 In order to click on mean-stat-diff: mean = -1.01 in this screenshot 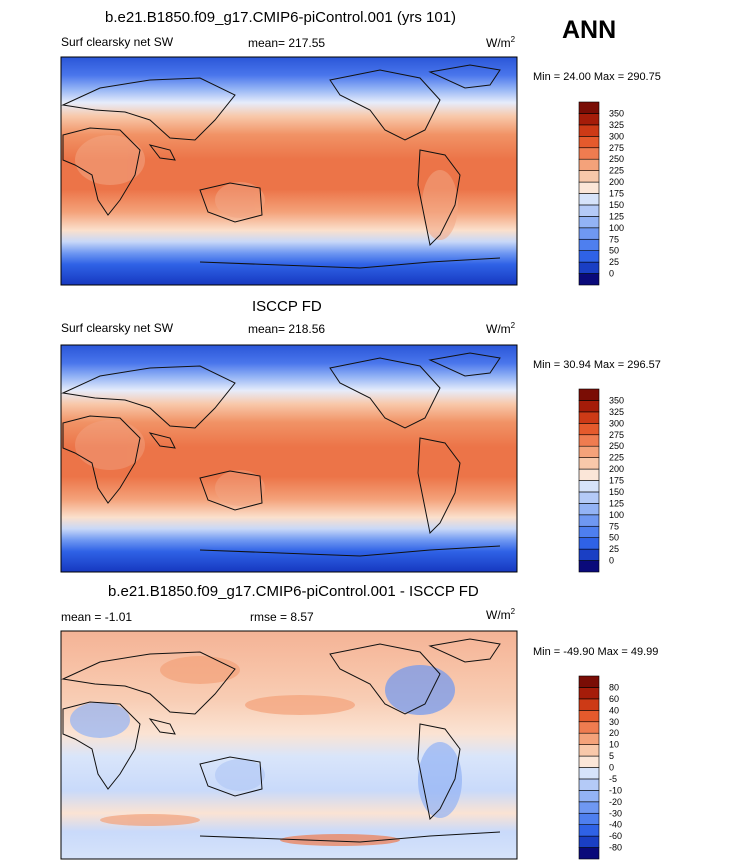, I will do `click(97, 617)`.